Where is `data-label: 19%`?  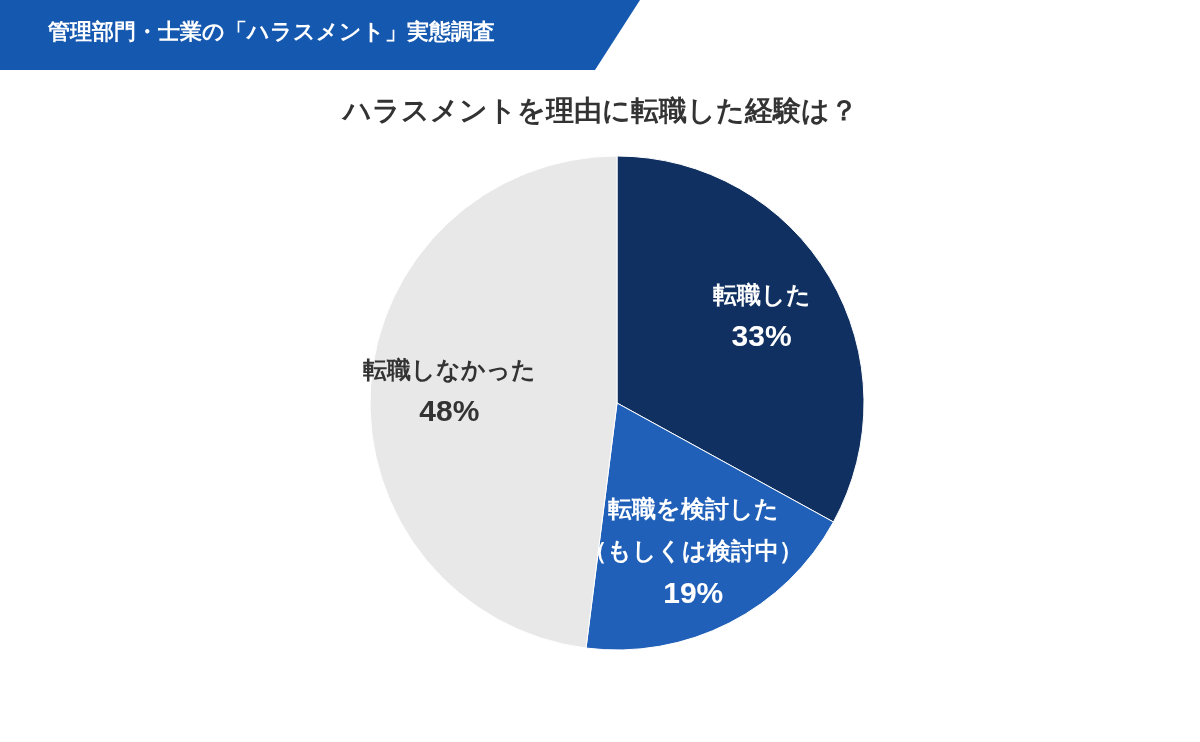 data-label: 19% is located at coordinates (693, 592).